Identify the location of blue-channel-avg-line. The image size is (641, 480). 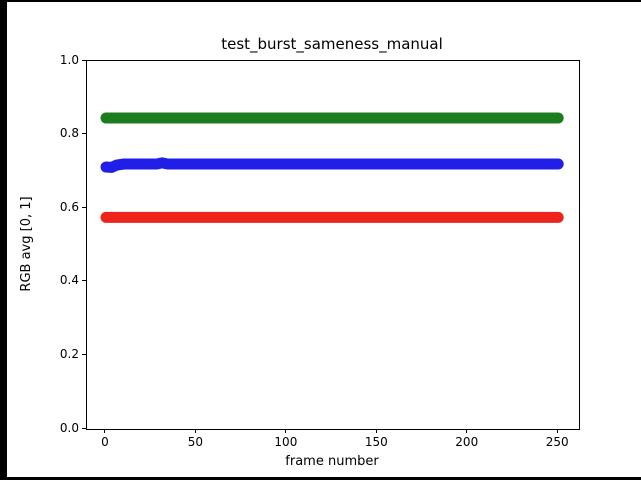
(332, 165).